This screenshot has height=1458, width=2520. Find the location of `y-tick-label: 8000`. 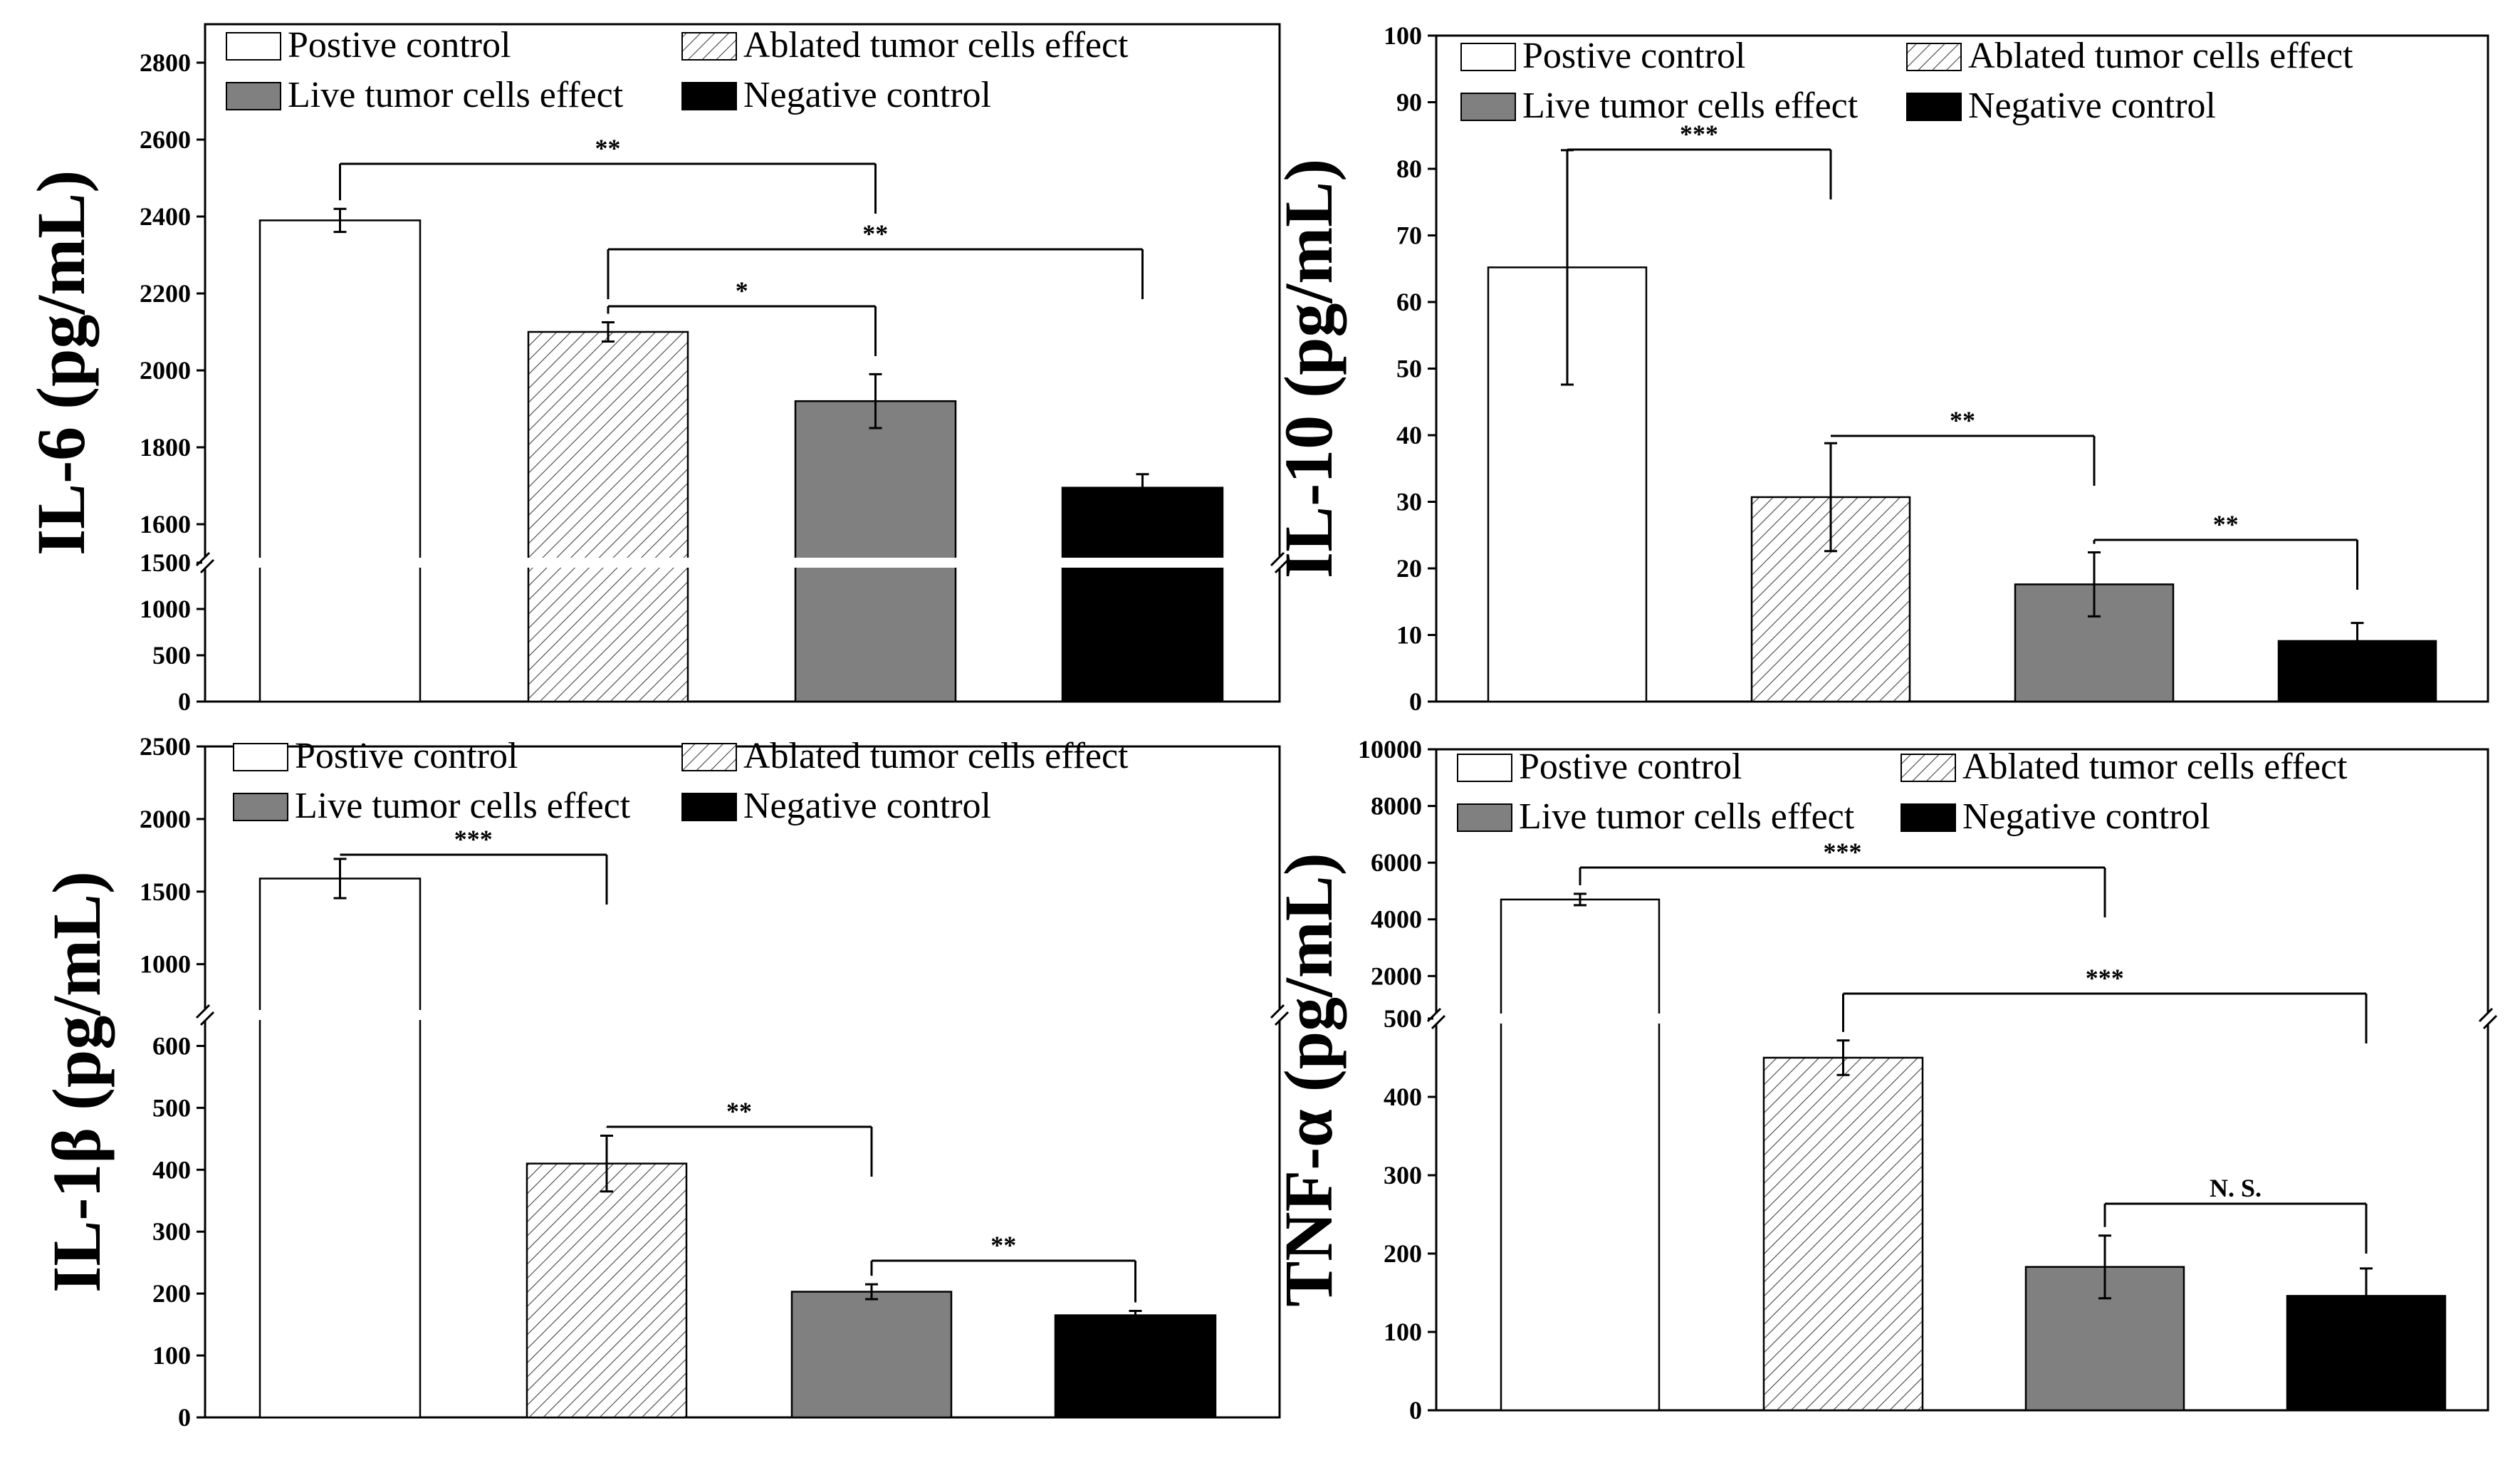

y-tick-label: 8000 is located at coordinates (1396, 806).